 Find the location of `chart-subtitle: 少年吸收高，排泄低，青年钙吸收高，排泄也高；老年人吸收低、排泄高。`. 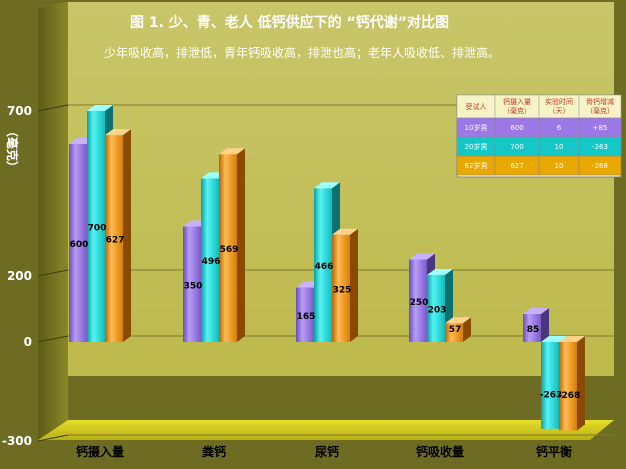

chart-subtitle: 少年吸收高，排泄低，青年钙吸收高，排泄也高；老年人吸收低、排泄高。 is located at coordinates (302, 52).